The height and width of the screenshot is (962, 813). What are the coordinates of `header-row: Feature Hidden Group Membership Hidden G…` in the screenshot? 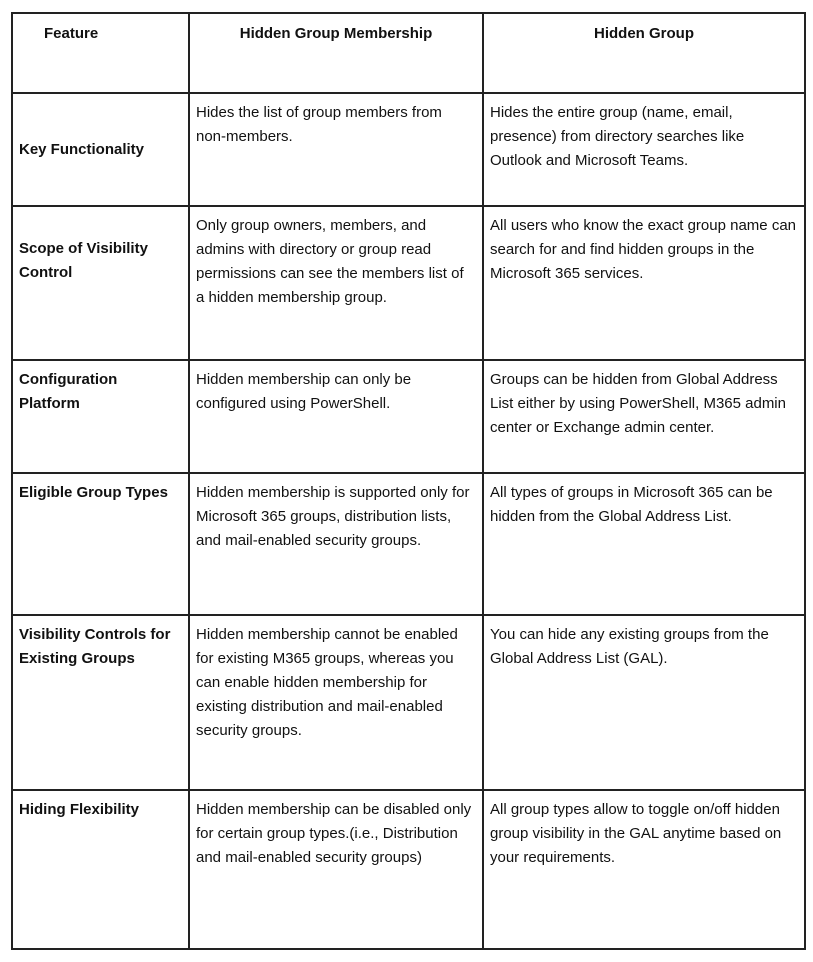 It's located at (408, 53).